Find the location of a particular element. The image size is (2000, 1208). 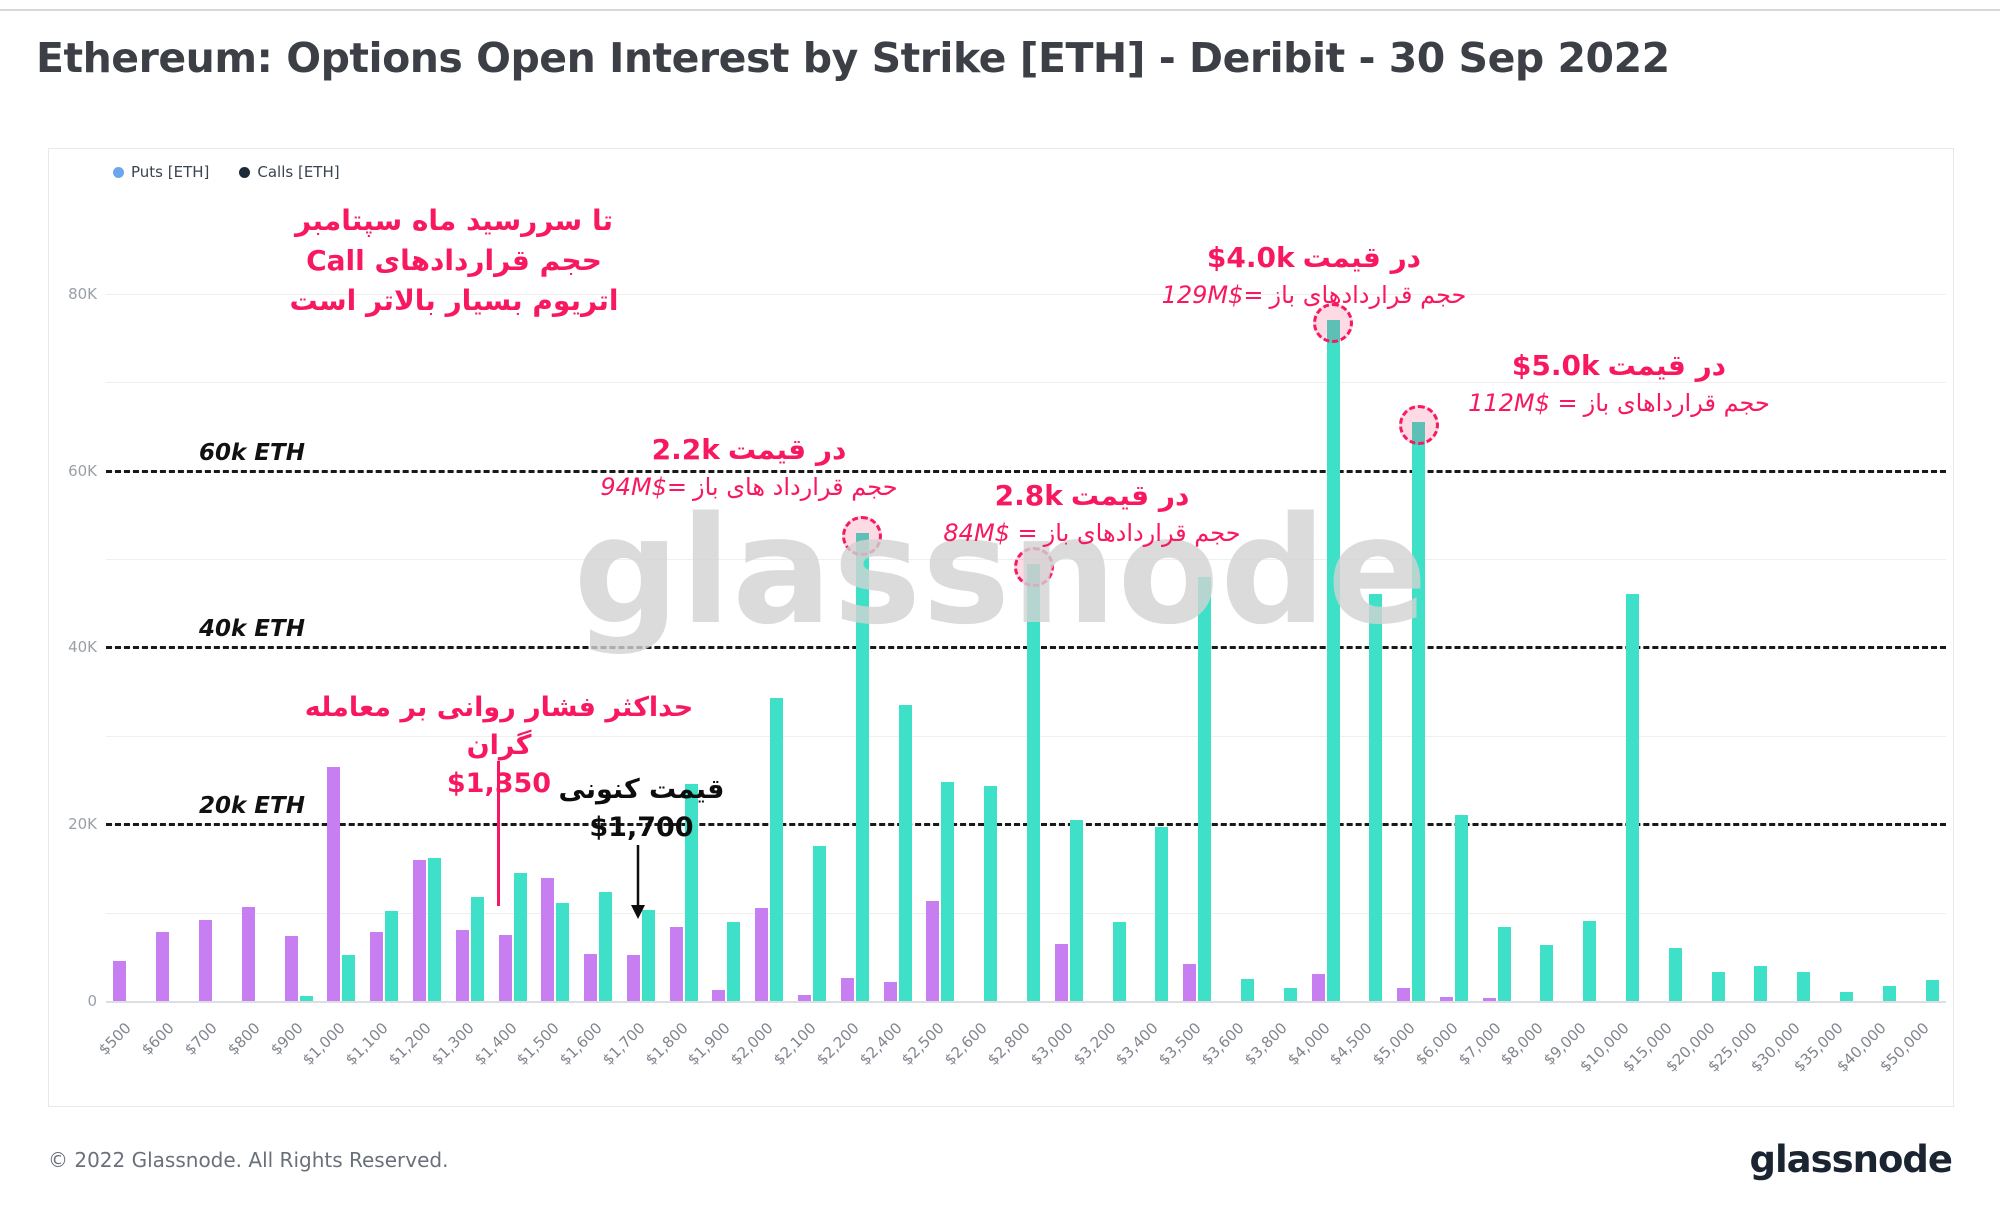

chart-legend: Puts [ETH] Calls [ETH] is located at coordinates (226, 172).